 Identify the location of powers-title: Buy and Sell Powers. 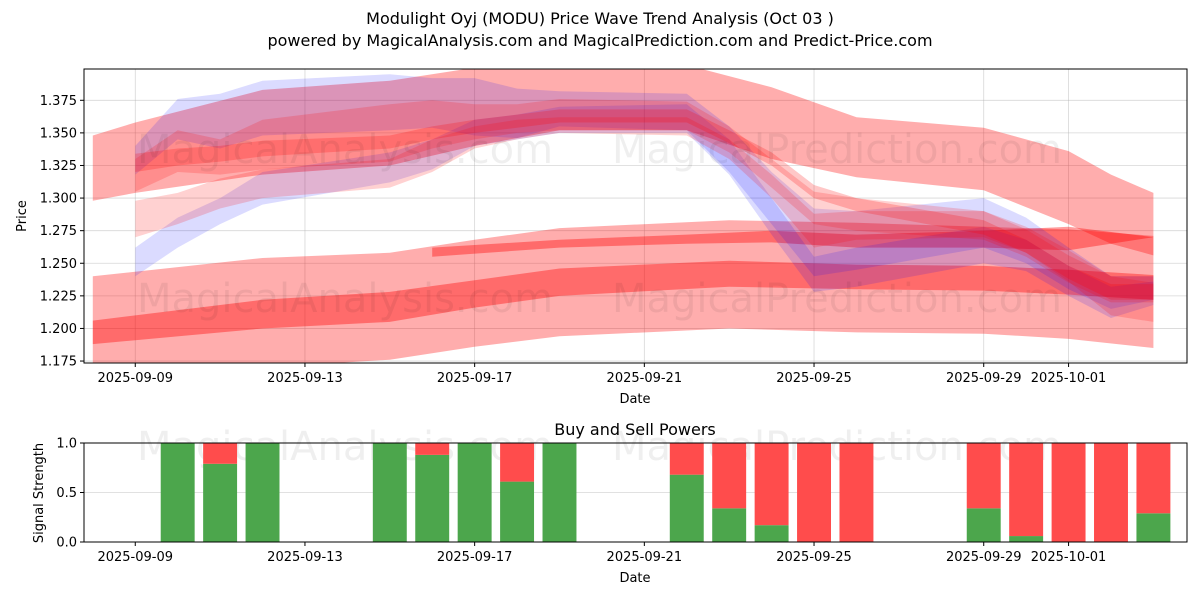
(635, 429).